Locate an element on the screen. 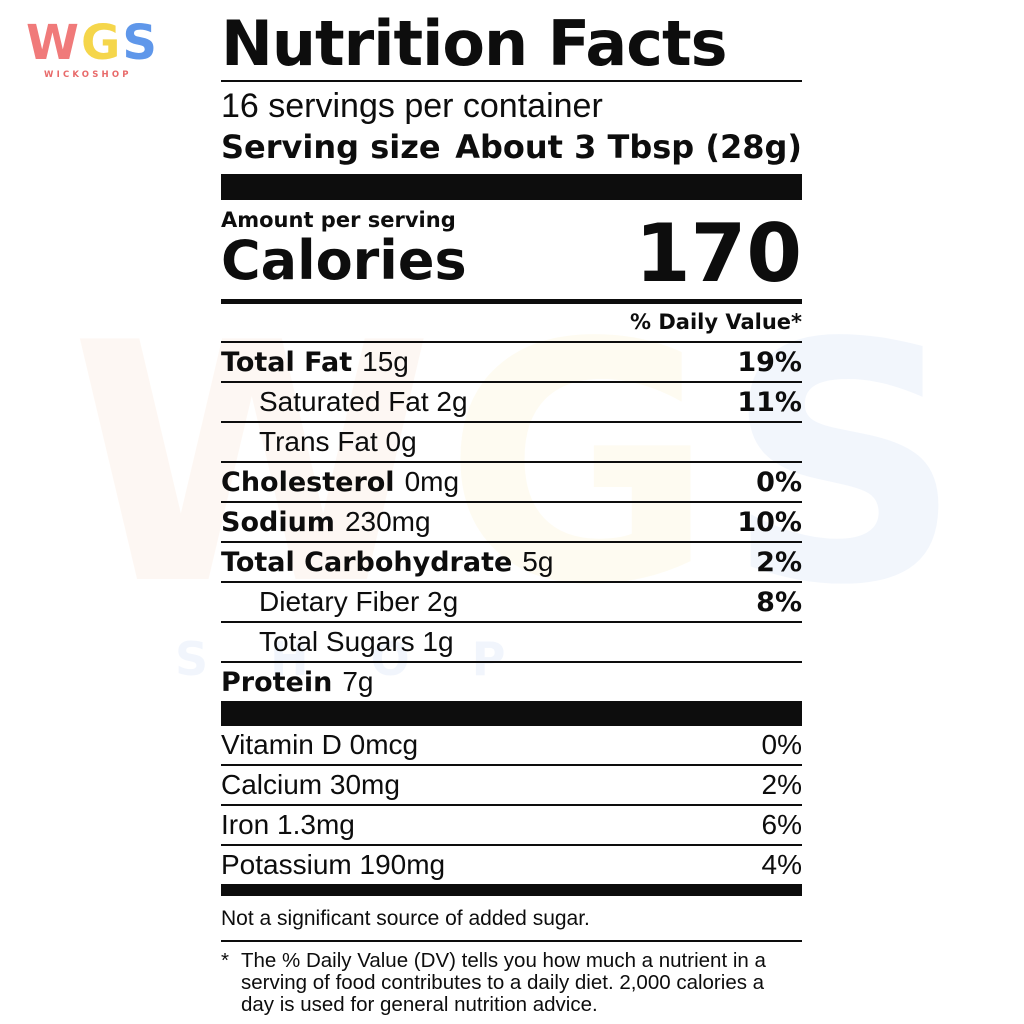 The image size is (1024, 1024). nutrient-amount: 0mg is located at coordinates (432, 481).